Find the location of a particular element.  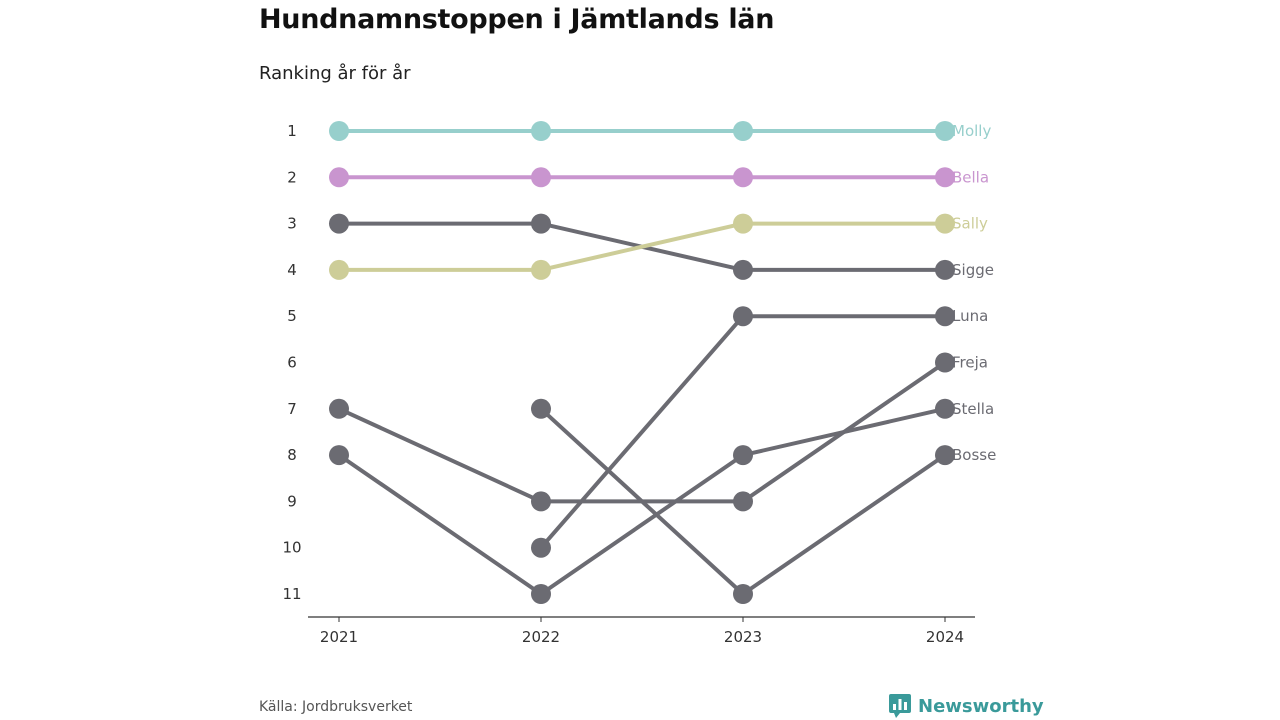

x-tick-label: 2024 is located at coordinates (945, 637).